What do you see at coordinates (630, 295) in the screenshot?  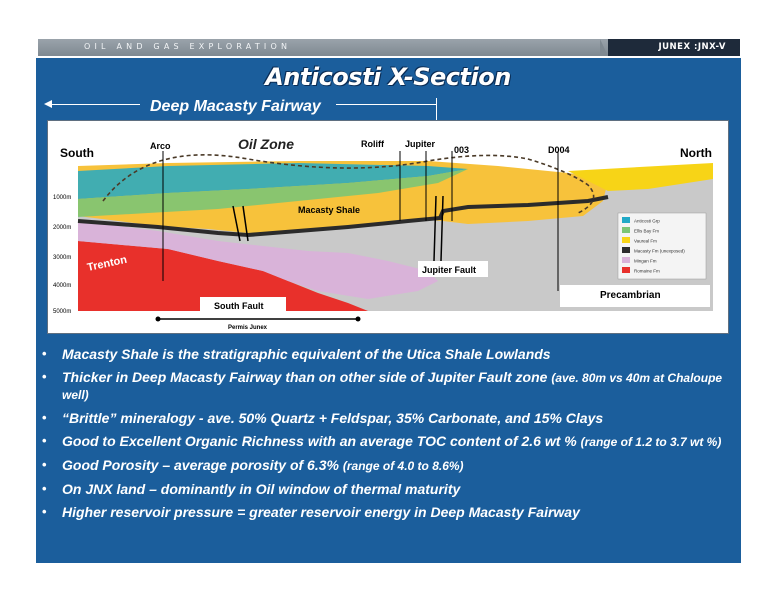 I see `precambrian-label: Precambrian` at bounding box center [630, 295].